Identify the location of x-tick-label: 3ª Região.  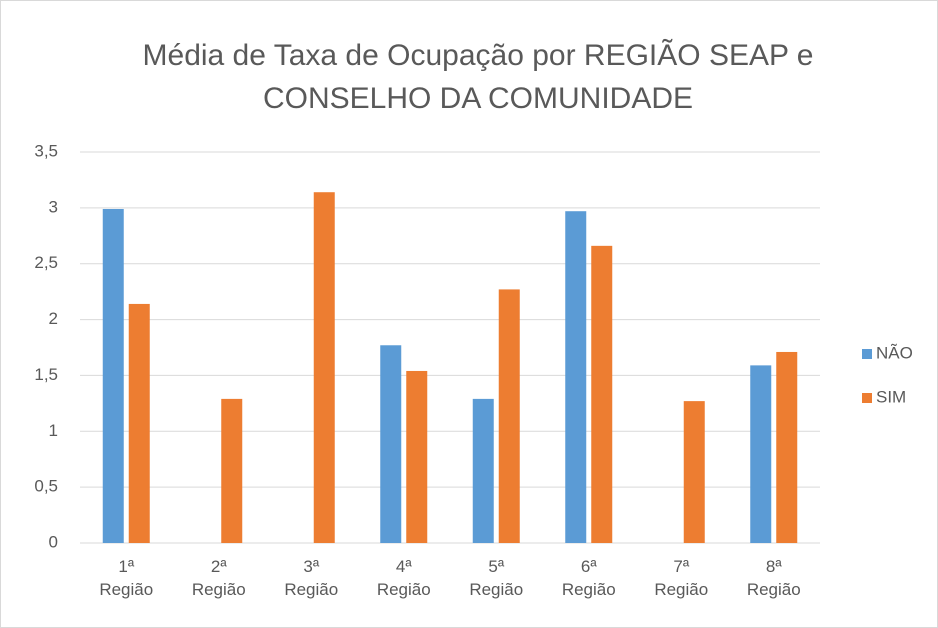
(311, 578).